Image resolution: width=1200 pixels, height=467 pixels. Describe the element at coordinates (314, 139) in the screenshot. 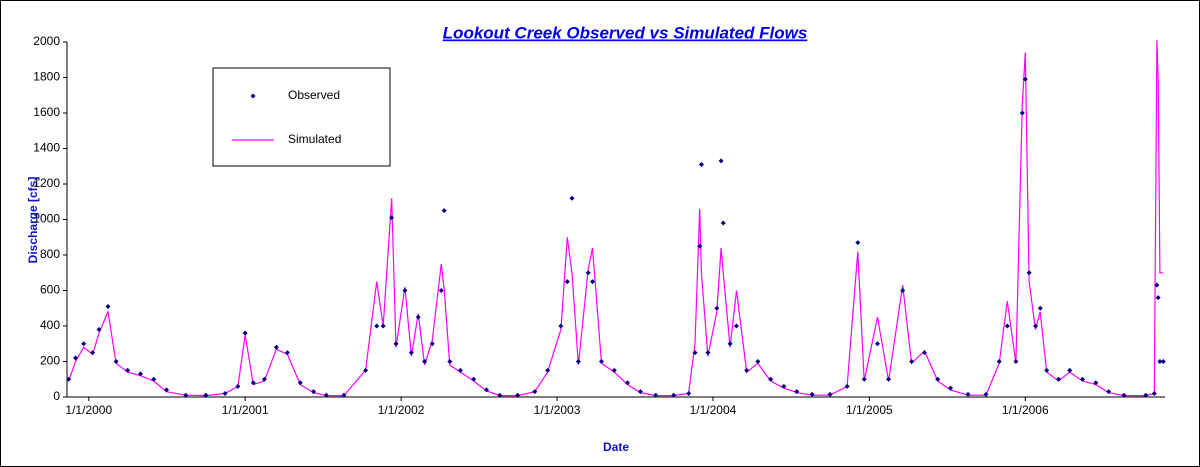

I see `legend-label: Simulated` at that location.